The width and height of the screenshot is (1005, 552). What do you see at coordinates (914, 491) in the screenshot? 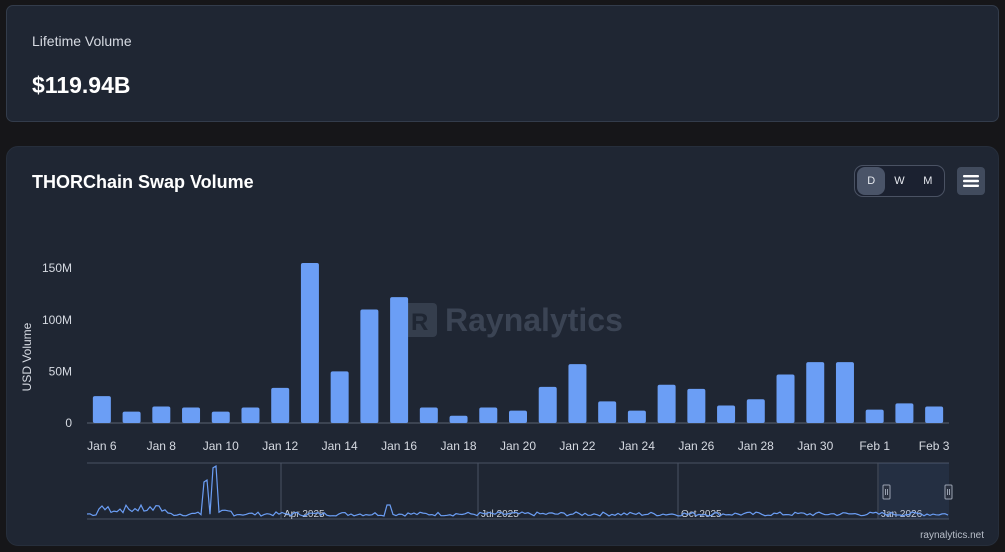
I see `navigator-selection` at bounding box center [914, 491].